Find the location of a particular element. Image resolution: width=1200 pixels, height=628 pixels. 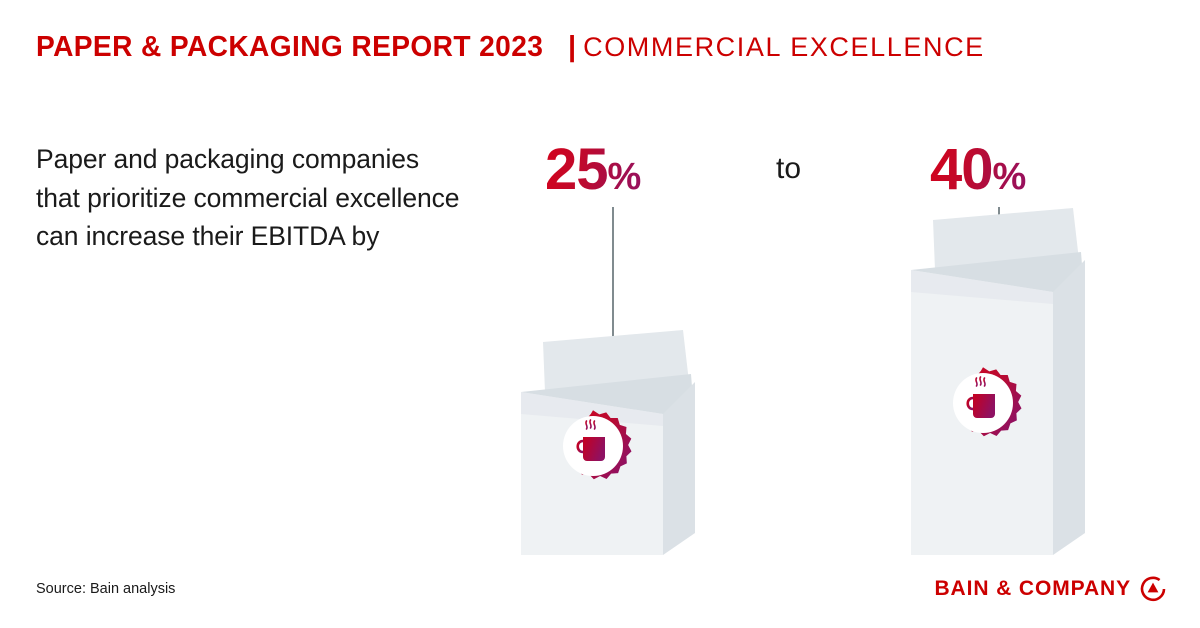

source-note: Source: Bain analysis is located at coordinates (106, 589).